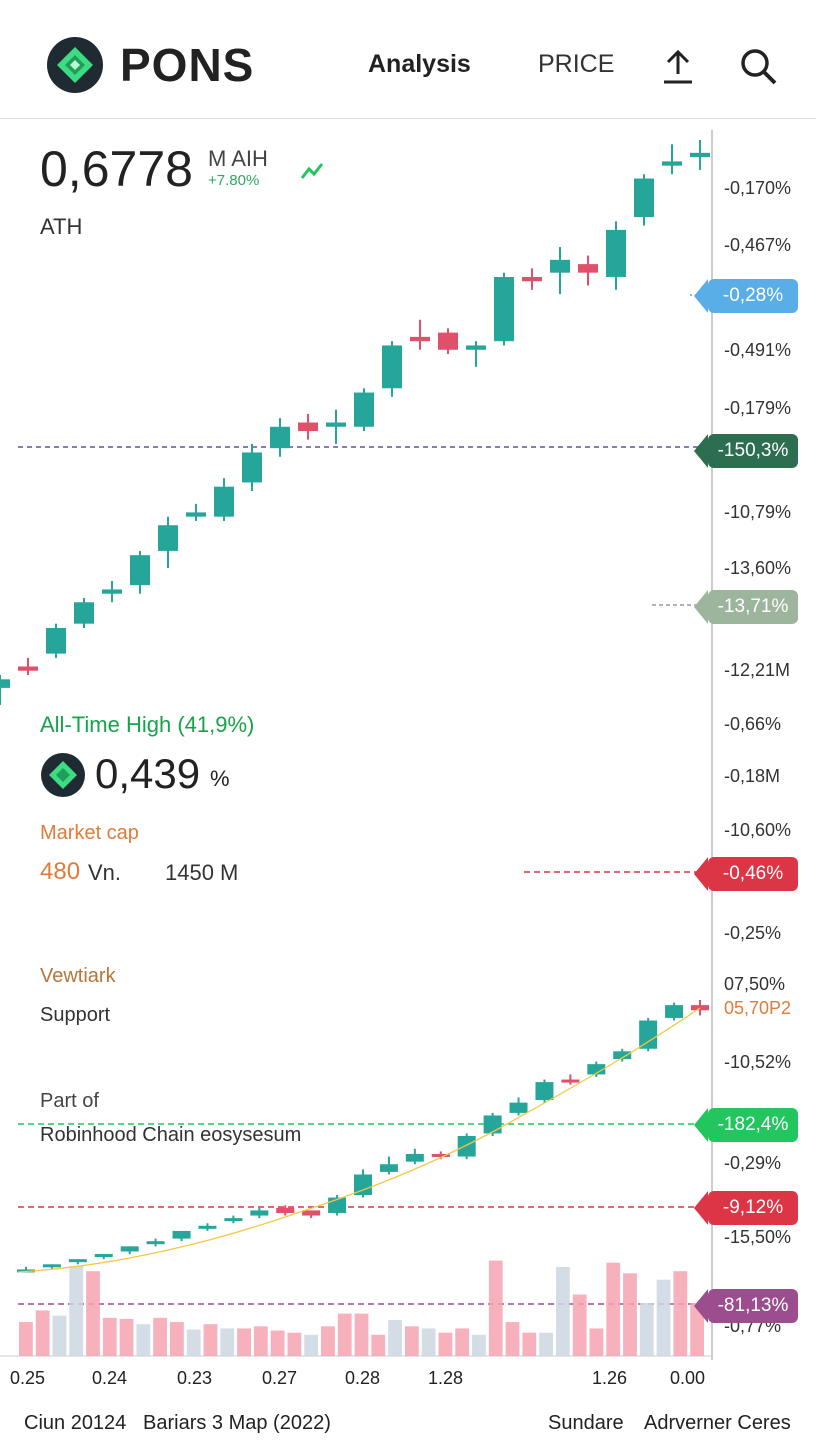 This screenshot has height=1440, width=816. Describe the element at coordinates (758, 830) in the screenshot. I see `axis-tick: -10,60%` at that location.